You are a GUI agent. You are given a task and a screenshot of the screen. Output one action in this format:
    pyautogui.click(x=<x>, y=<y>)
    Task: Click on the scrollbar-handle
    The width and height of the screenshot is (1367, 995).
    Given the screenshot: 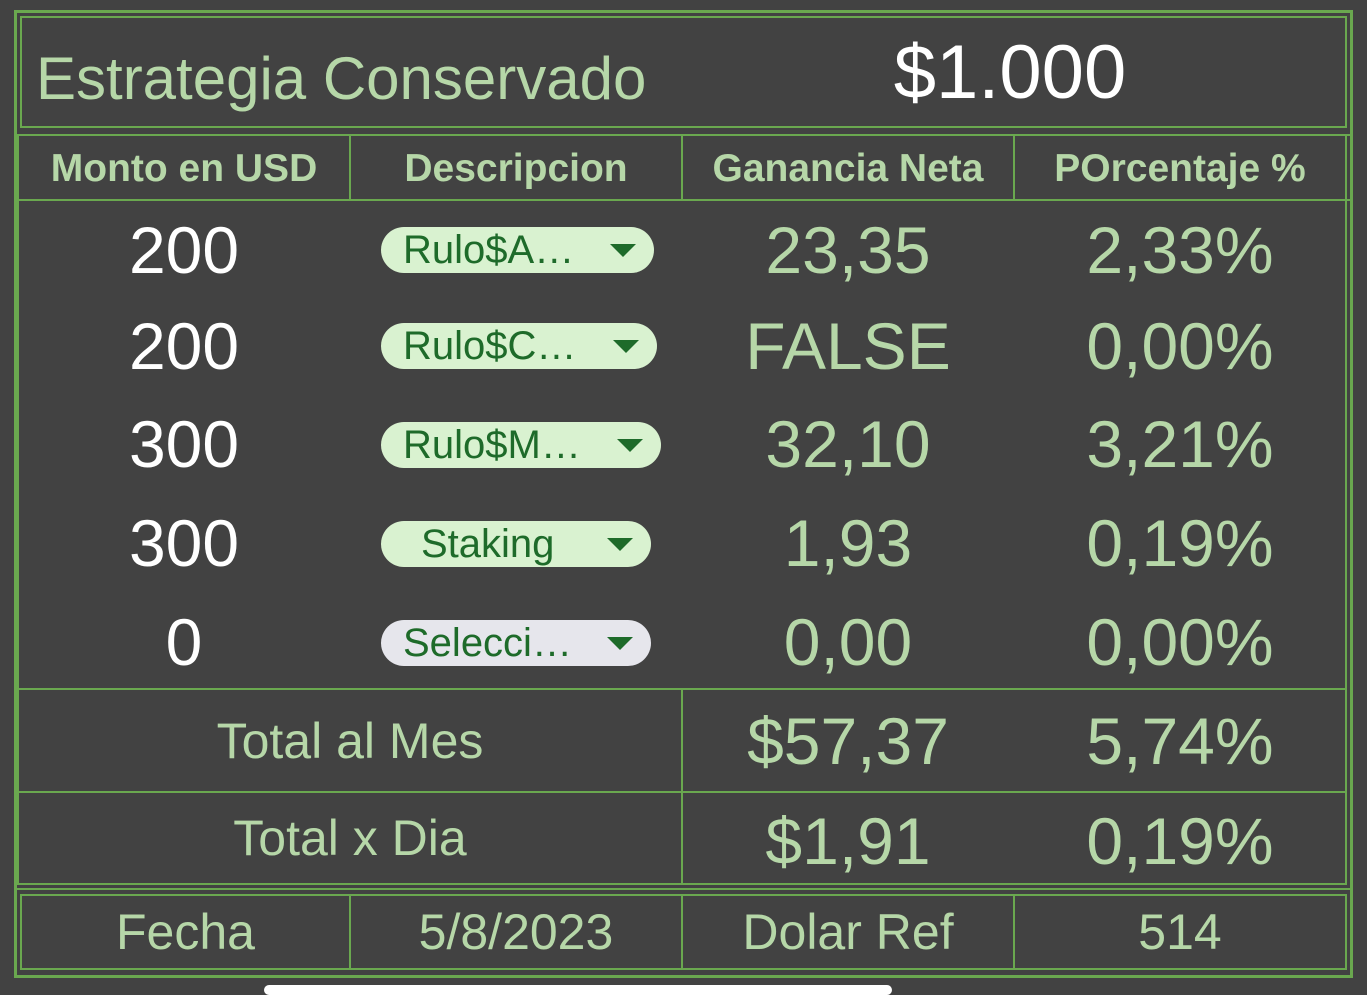 What is the action you would take?
    pyautogui.click(x=578, y=990)
    